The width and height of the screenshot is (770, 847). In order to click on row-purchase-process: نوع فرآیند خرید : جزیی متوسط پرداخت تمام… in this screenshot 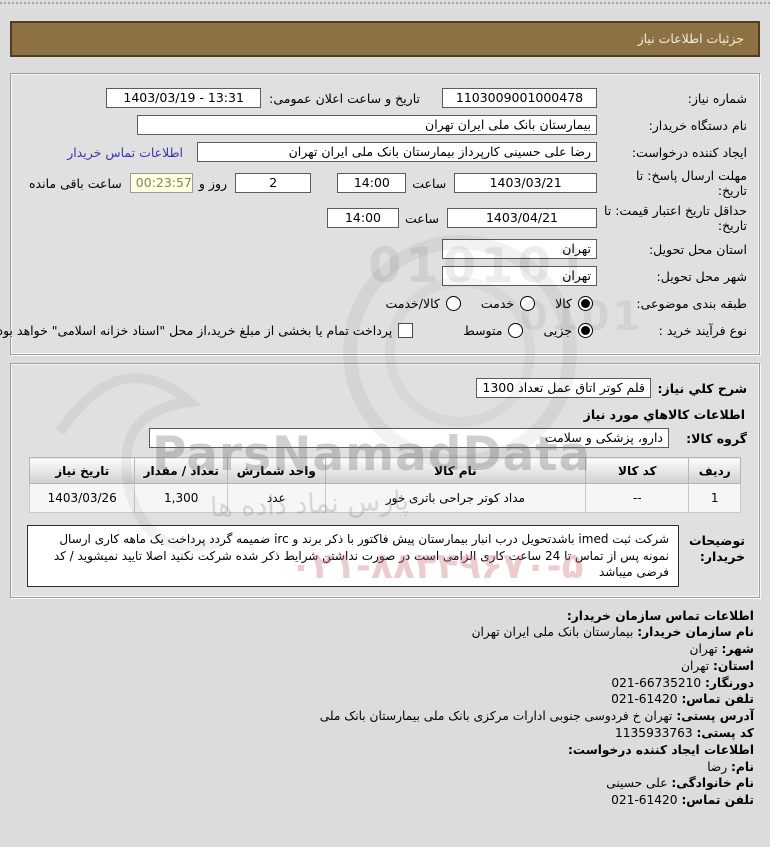, I will do `click(373, 330)`.